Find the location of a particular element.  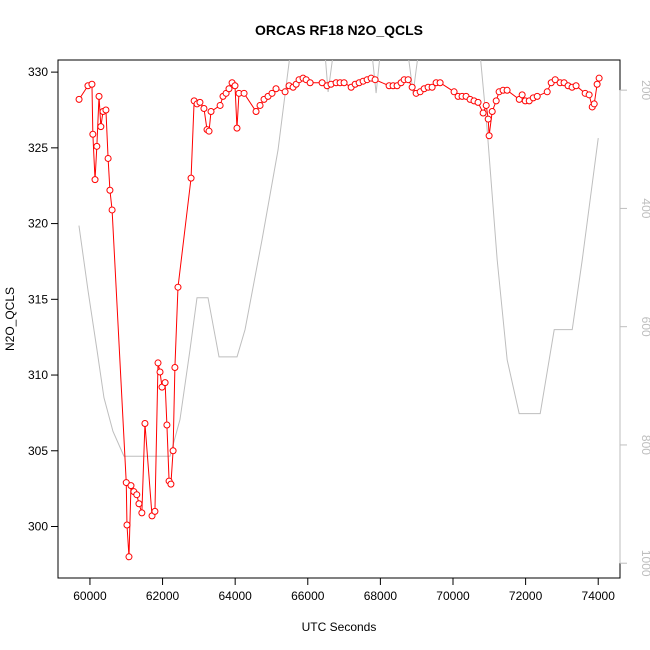

y-tick-label: 330 is located at coordinates (38, 72).